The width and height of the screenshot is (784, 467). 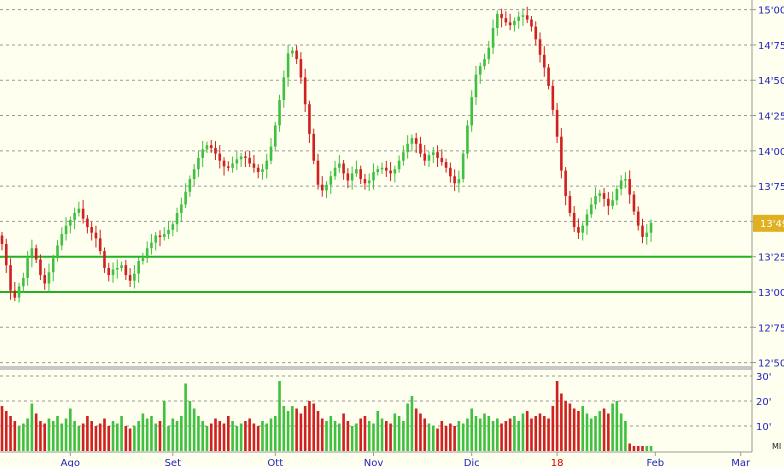 What do you see at coordinates (376, 274) in the screenshot?
I see `support-lines` at bounding box center [376, 274].